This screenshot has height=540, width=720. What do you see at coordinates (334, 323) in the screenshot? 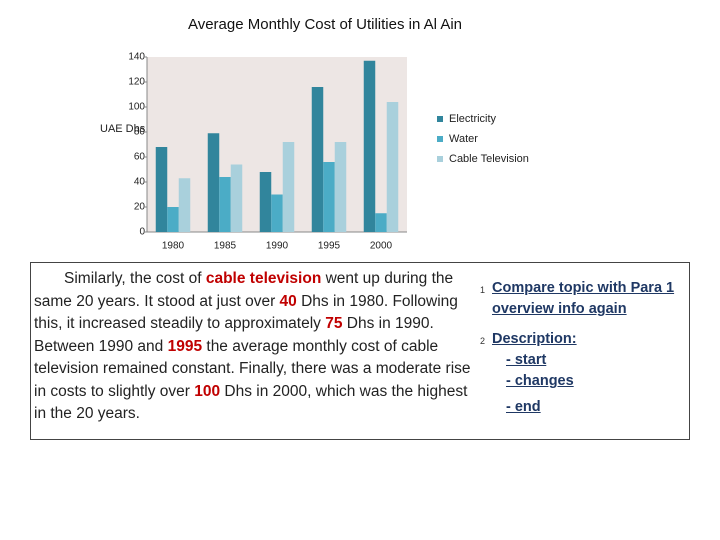
I see `text-run: 75` at bounding box center [334, 323].